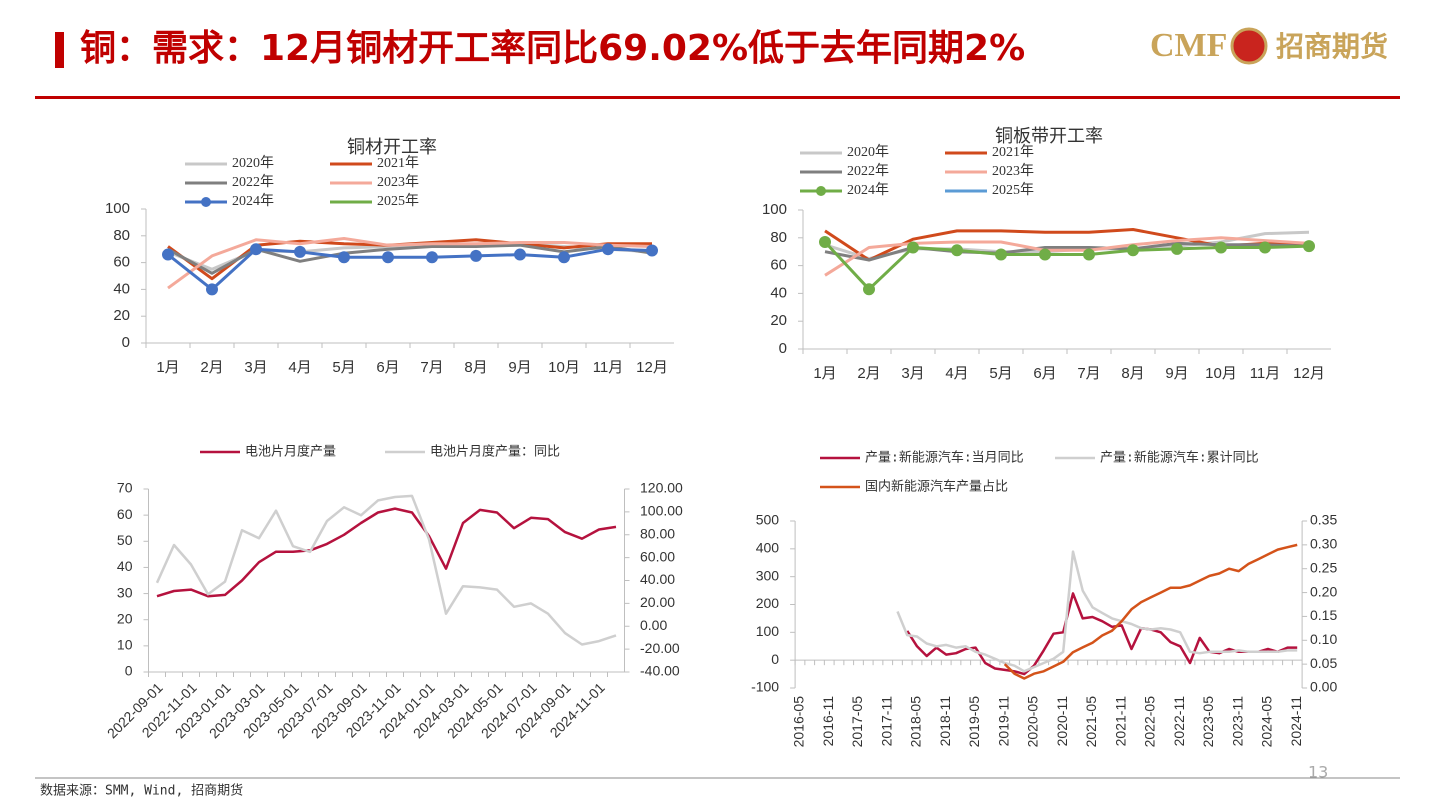  I want to click on x-tick-label: 2017-05, so click(857, 722).